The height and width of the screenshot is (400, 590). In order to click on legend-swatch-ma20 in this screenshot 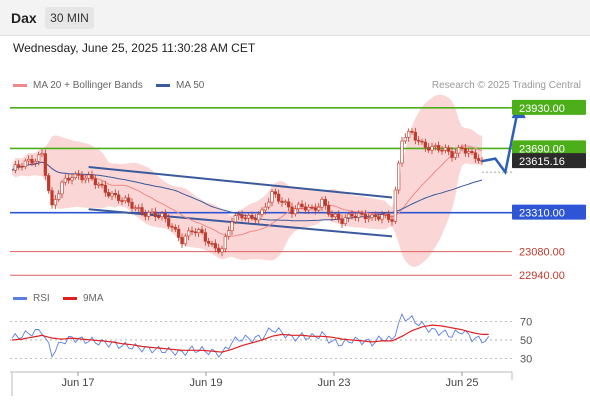, I will do `click(20, 85)`.